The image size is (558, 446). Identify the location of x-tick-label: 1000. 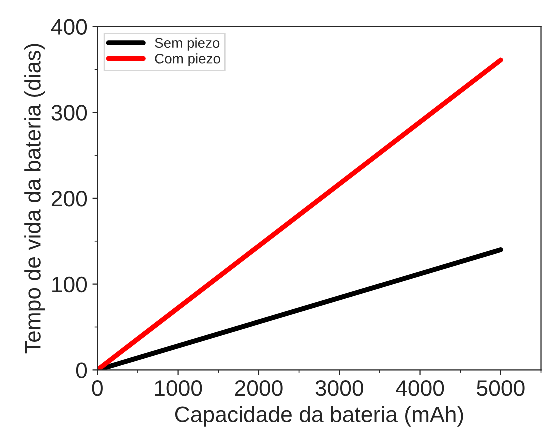
(178, 388).